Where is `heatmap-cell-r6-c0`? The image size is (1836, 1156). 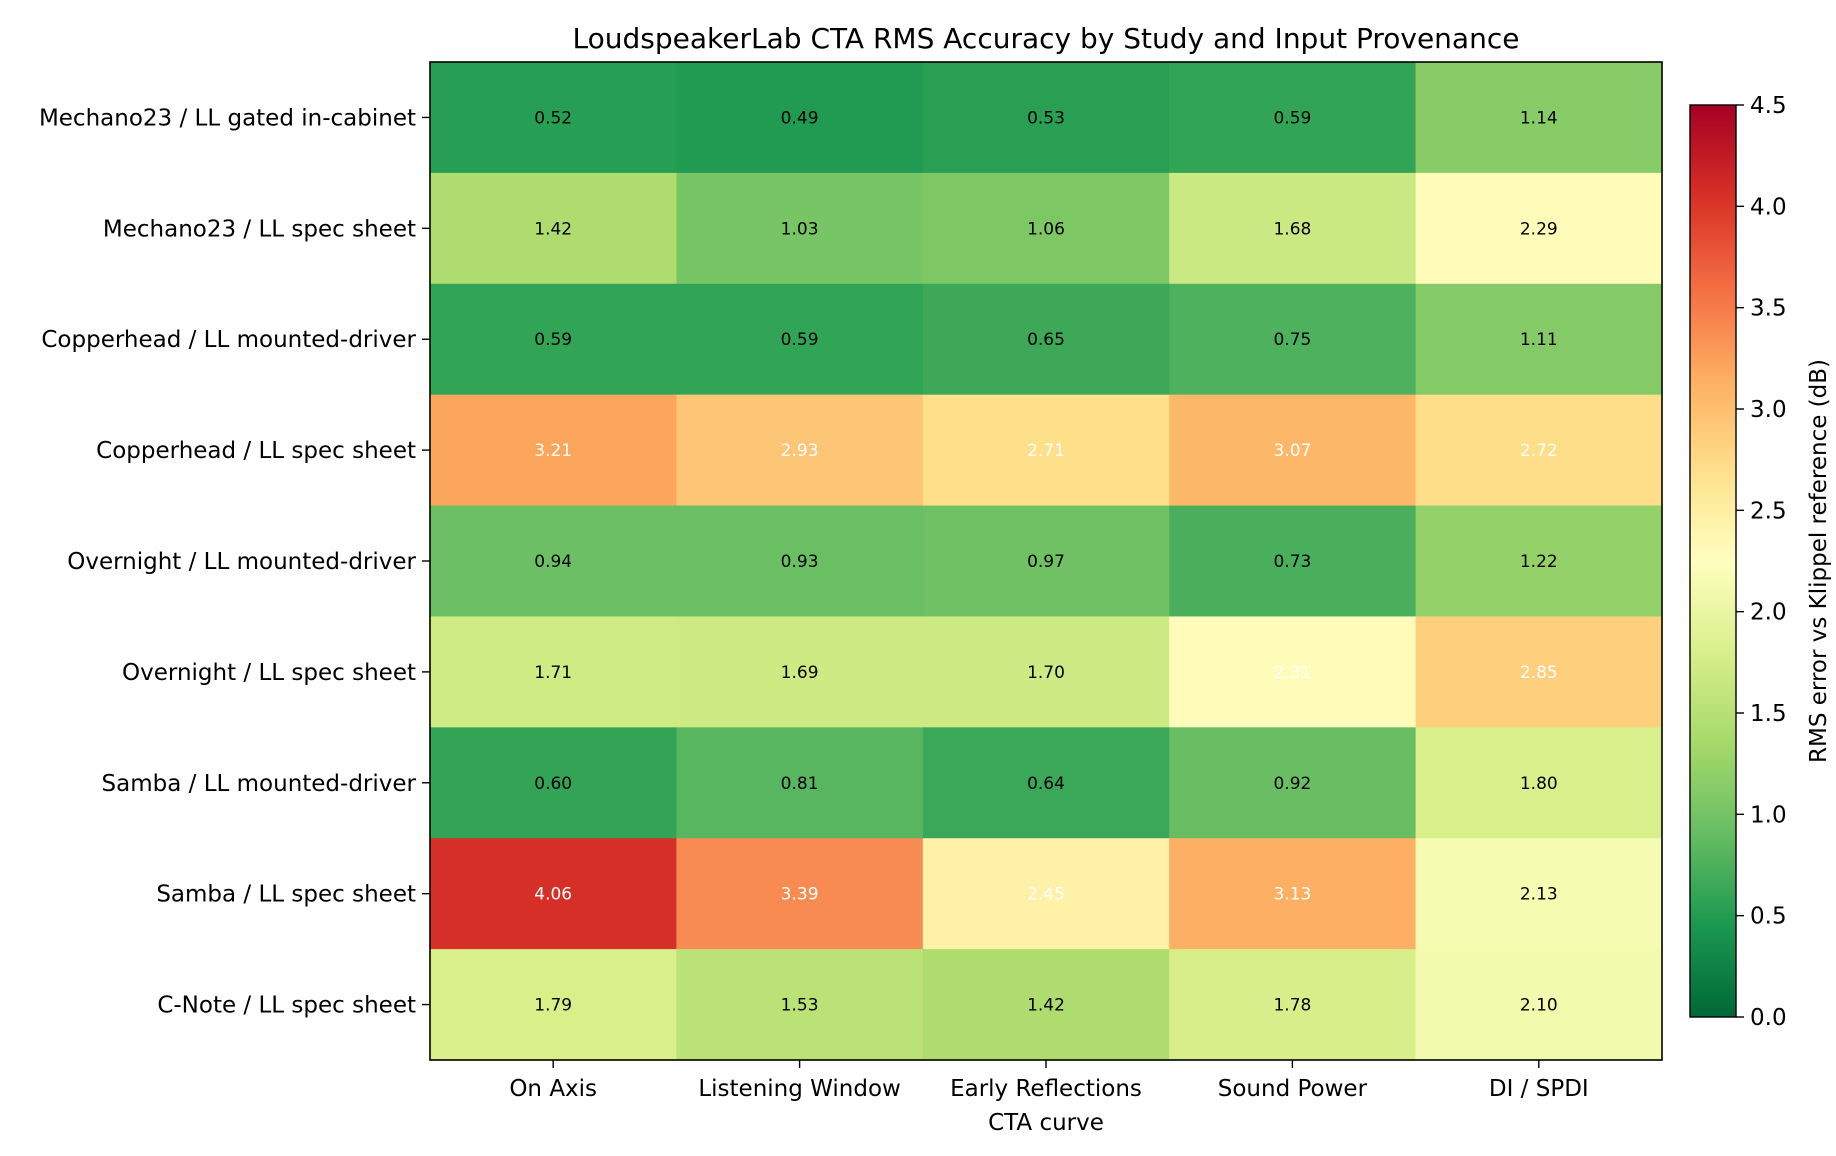 heatmap-cell-r6-c0 is located at coordinates (553, 783).